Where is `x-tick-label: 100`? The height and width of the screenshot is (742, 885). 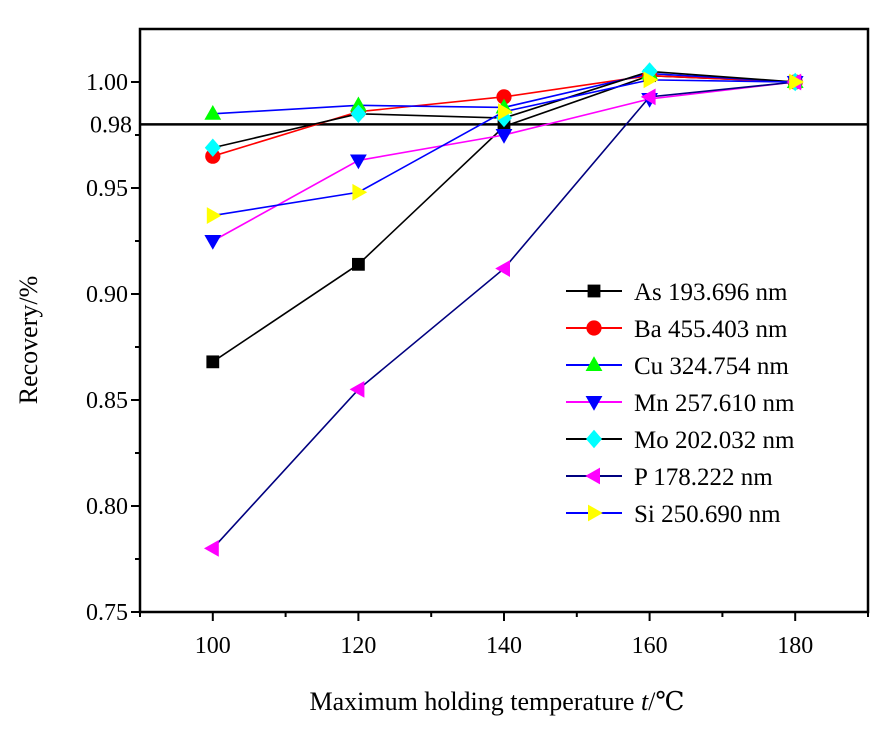 x-tick-label: 100 is located at coordinates (213, 646).